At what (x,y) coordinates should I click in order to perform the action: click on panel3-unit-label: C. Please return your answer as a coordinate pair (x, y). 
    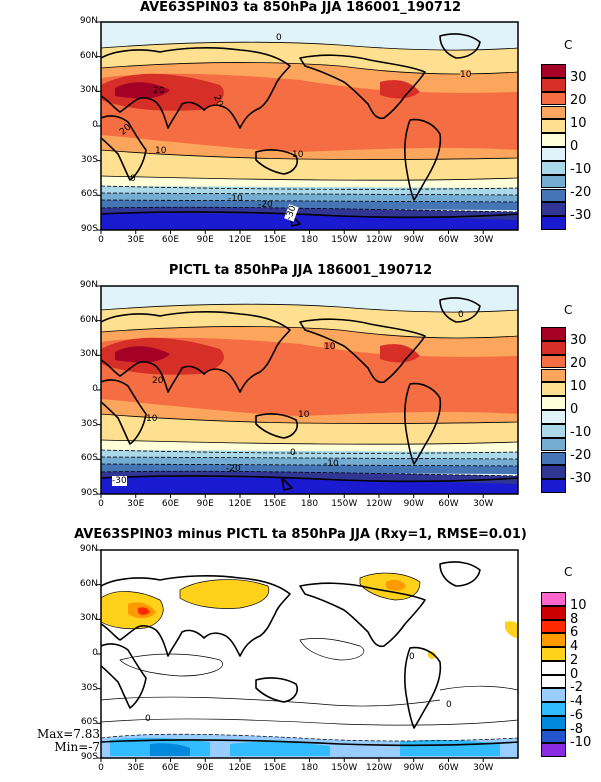
    Looking at the image, I should click on (568, 572).